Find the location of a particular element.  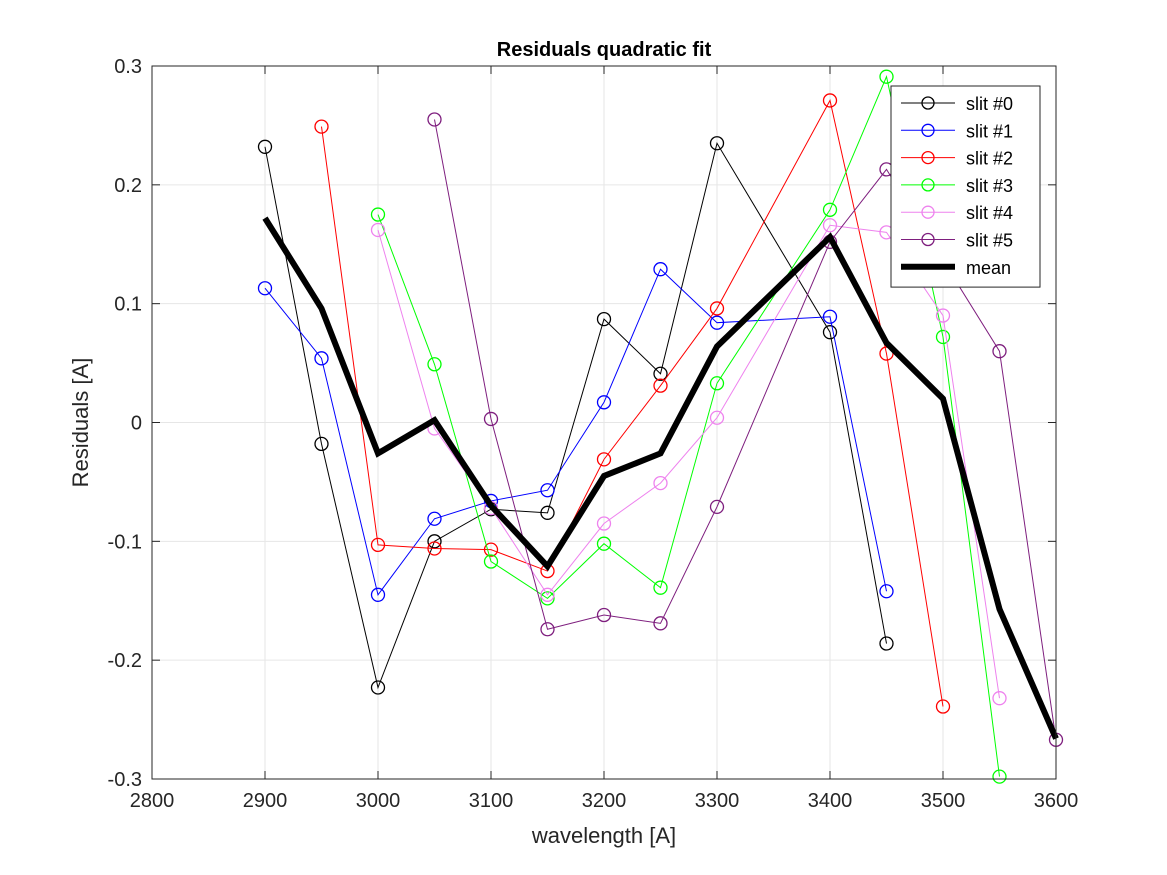

y-tick-label: -0.2 is located at coordinates (125, 661).